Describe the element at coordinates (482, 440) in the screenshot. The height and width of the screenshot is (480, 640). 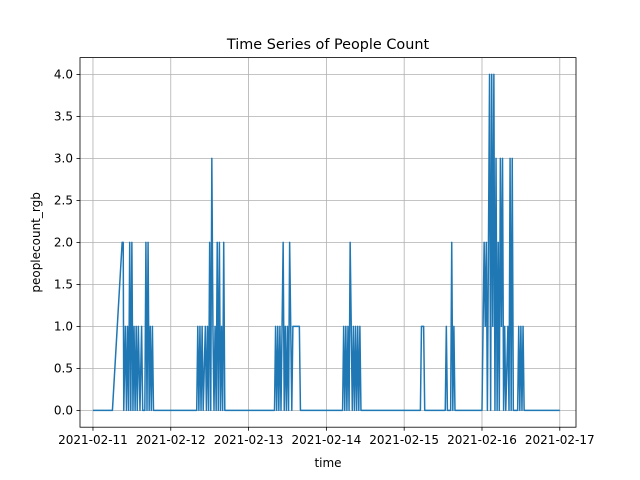
I see `x-tick-label: 2021-02-16` at that location.